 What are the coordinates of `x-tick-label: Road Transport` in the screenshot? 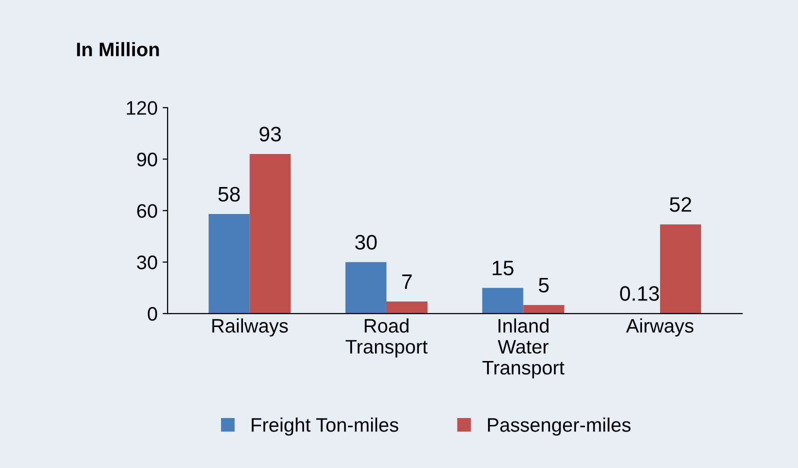 It's located at (387, 338).